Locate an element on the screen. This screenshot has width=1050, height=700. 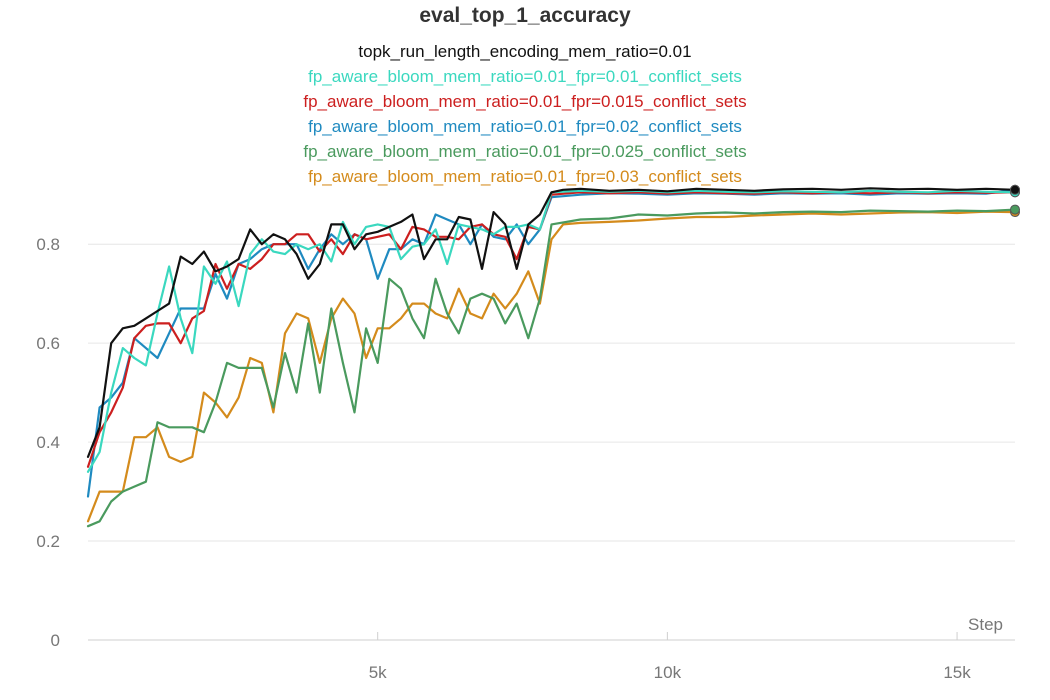
legend-entry-1: topk_run_length_encoding_mem_ratio=0.01 is located at coordinates (524, 51).